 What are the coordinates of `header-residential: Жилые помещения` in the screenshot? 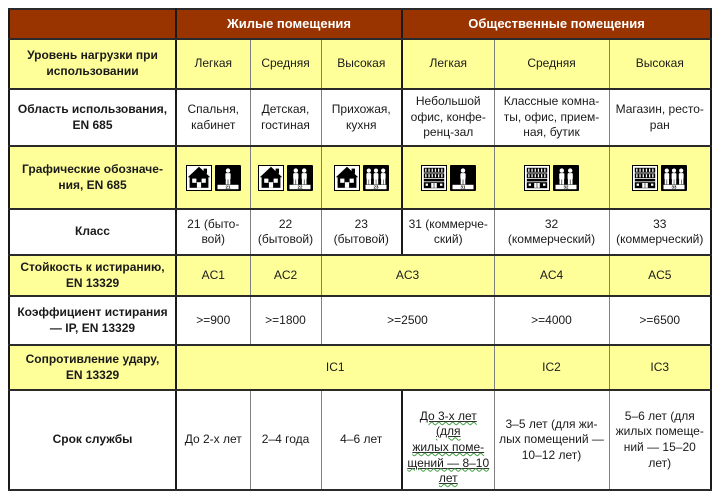 It's located at (289, 24).